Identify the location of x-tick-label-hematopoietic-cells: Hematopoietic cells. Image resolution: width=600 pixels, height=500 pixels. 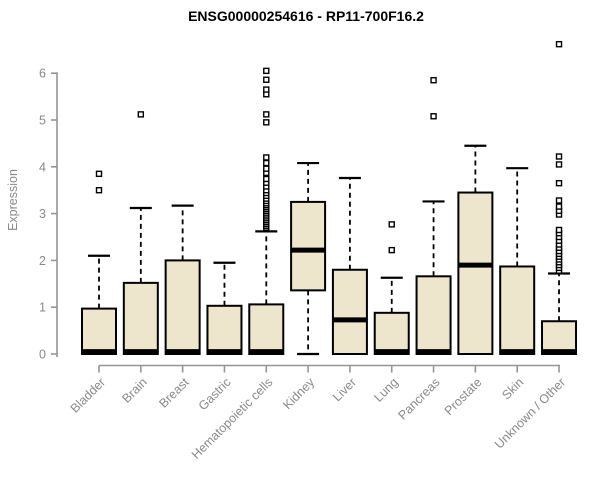
(232, 418).